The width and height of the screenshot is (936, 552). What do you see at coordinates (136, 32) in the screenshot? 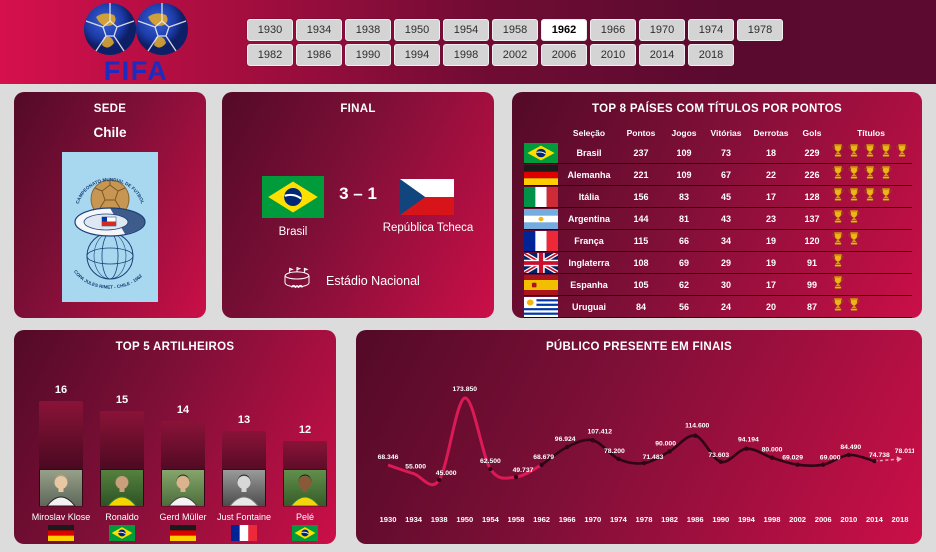
I see `fifa-globes-icon` at bounding box center [136, 32].